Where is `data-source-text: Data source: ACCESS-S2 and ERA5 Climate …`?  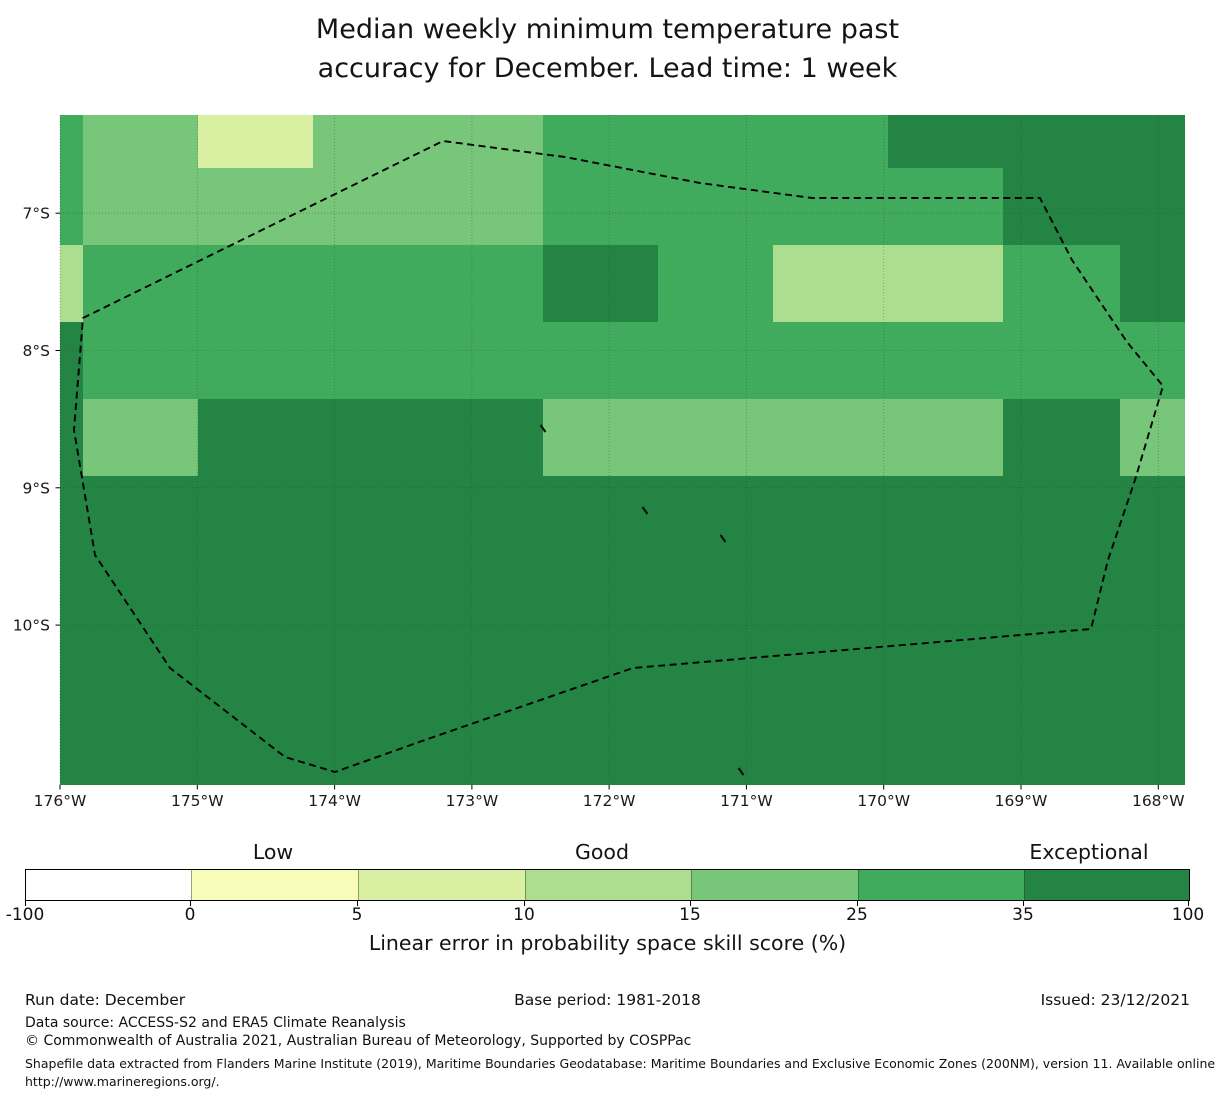
data-source-text: Data source: ACCESS-S2 and ERA5 Climate … is located at coordinates (215, 1023).